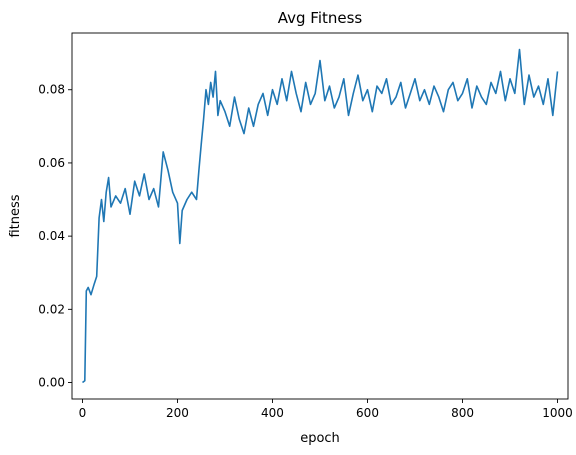  I want to click on y-axis-label: fitness, so click(15, 215).